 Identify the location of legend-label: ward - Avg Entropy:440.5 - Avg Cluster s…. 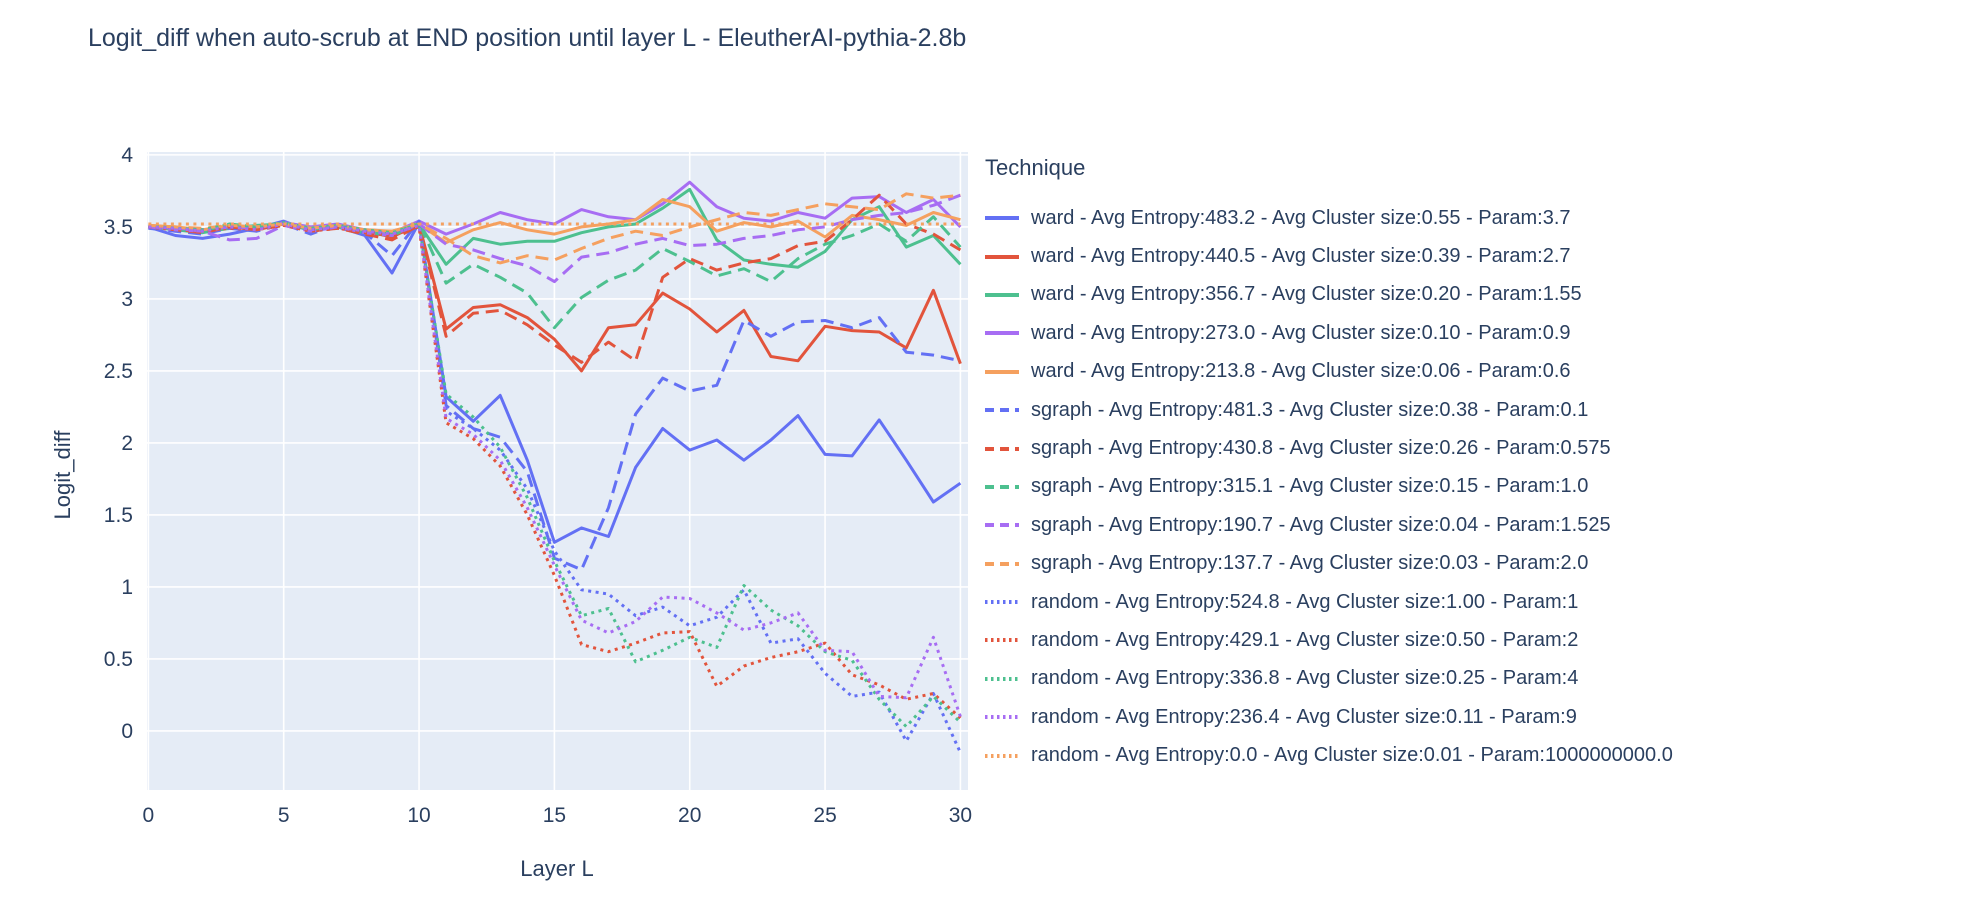
(1301, 256).